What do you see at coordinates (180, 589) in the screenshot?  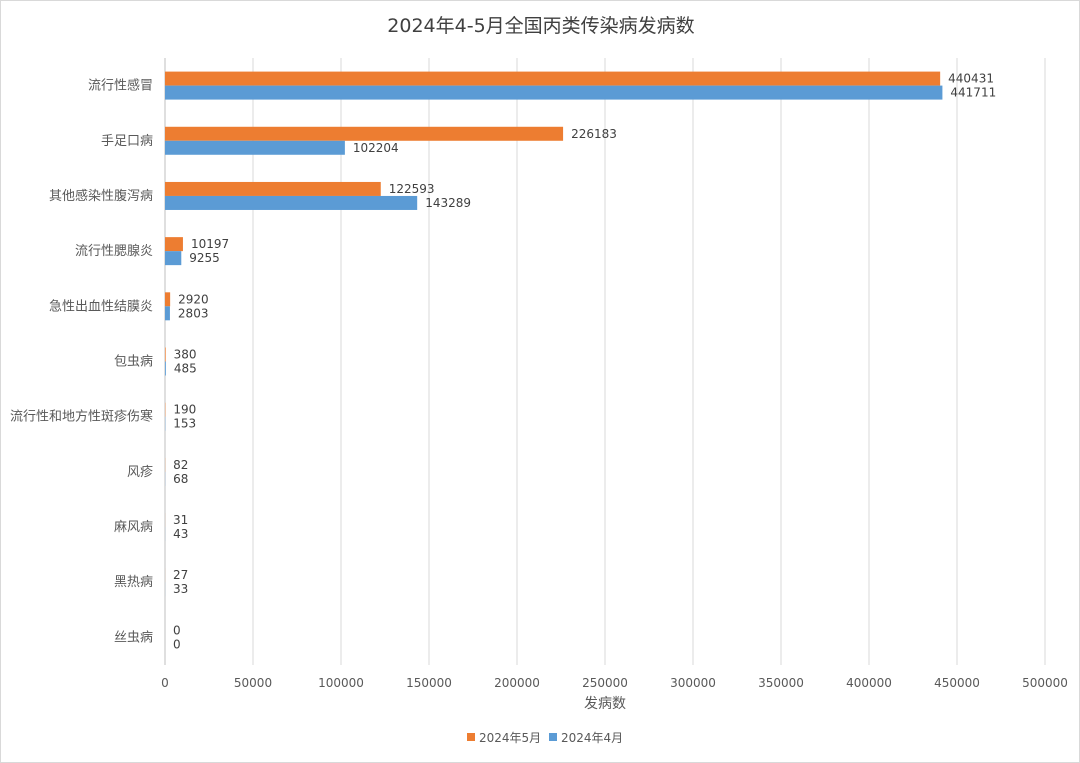 I see `data-label: 33` at bounding box center [180, 589].